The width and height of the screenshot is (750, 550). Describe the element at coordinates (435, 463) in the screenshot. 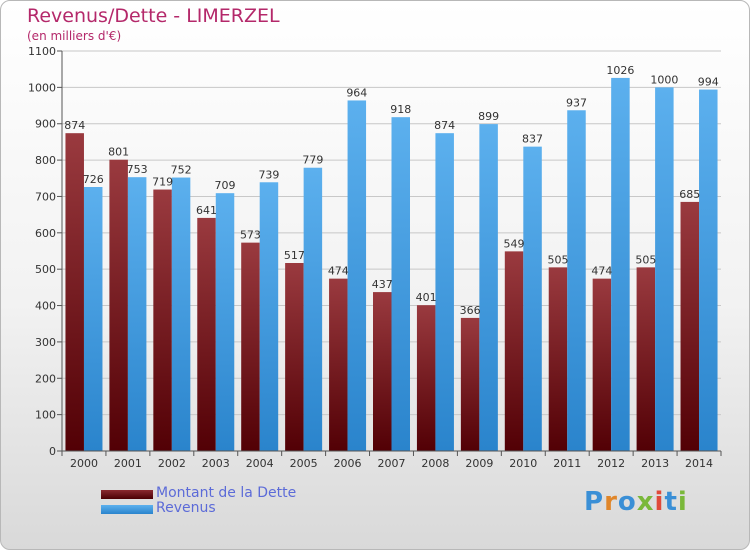

I see `x-tick-label: 2008` at that location.